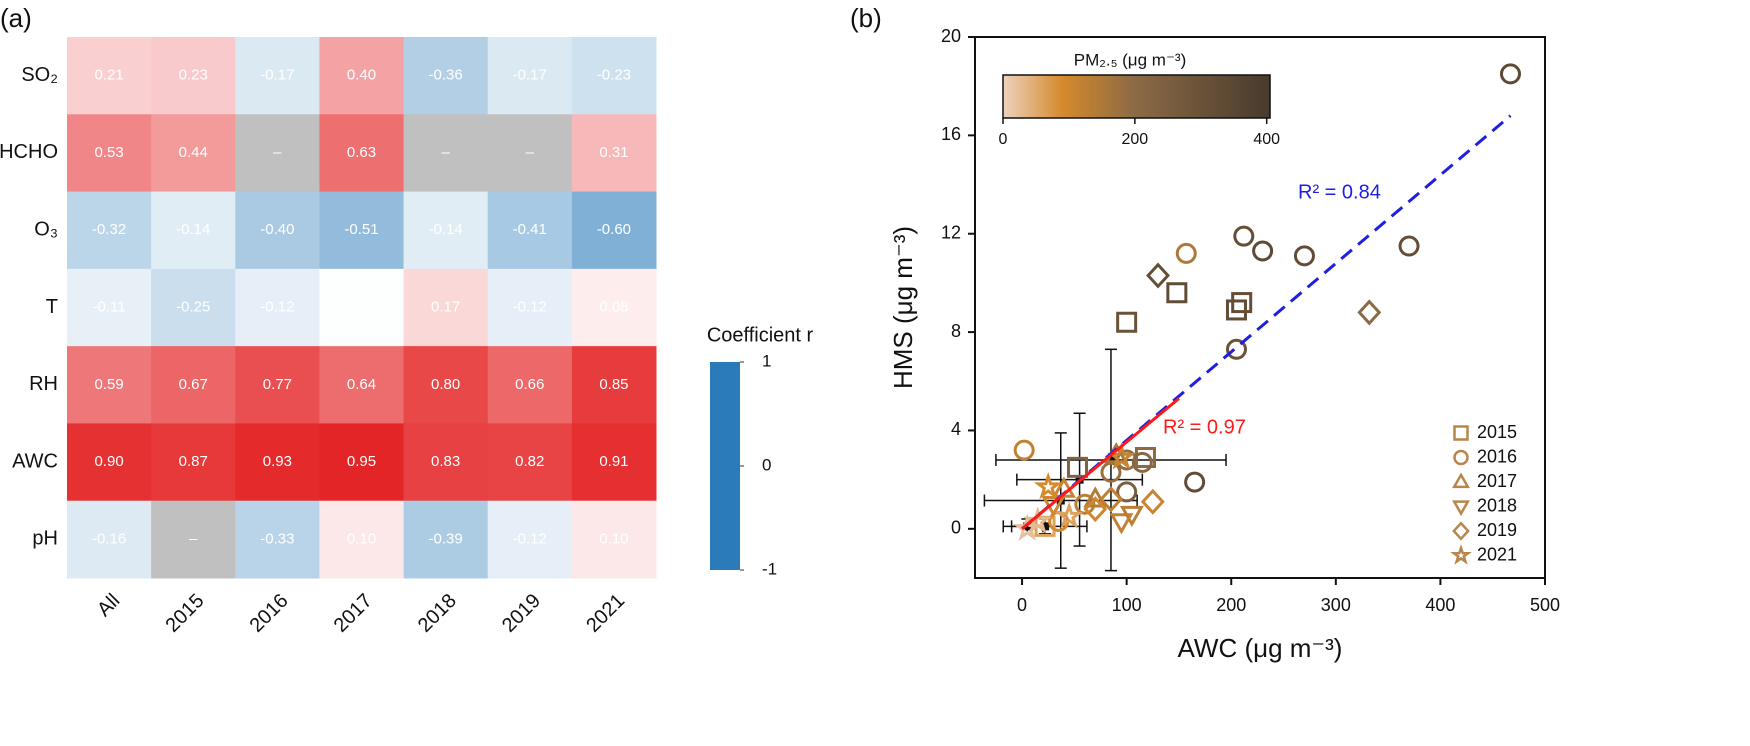 Image resolution: width=1750 pixels, height=746 pixels. I want to click on row-label: SO₂, so click(39, 75).